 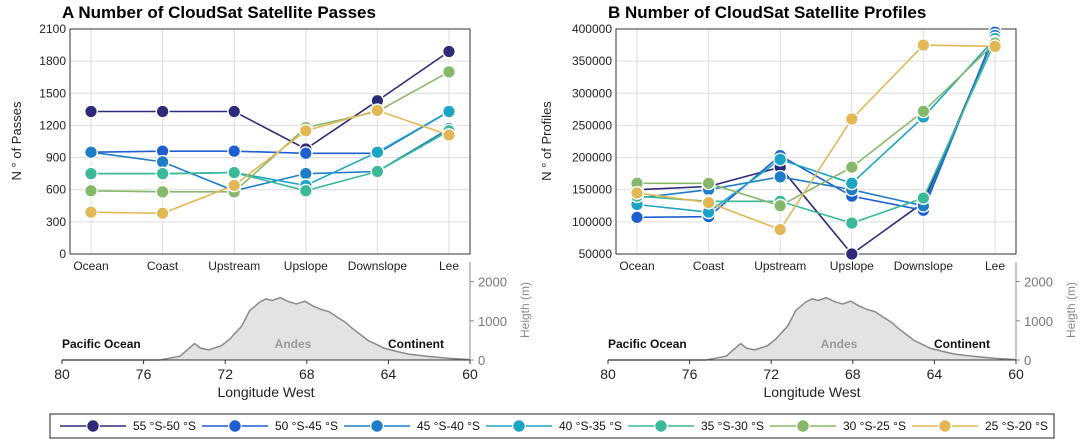 I want to click on y-tick-label: 300, so click(x=56, y=222).